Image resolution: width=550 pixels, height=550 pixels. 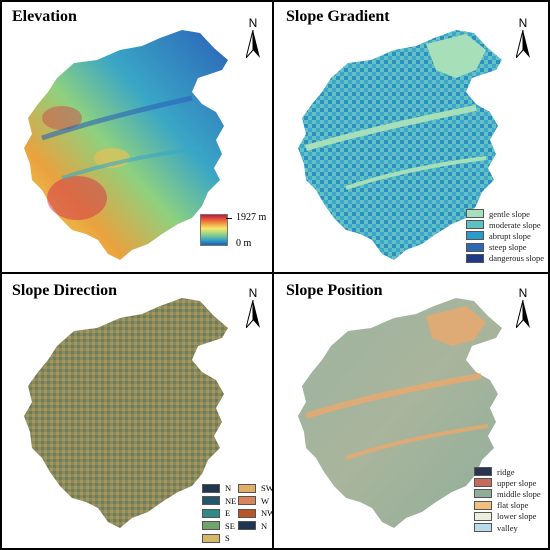 What do you see at coordinates (228, 513) in the screenshot?
I see `legend-label: E` at bounding box center [228, 513].